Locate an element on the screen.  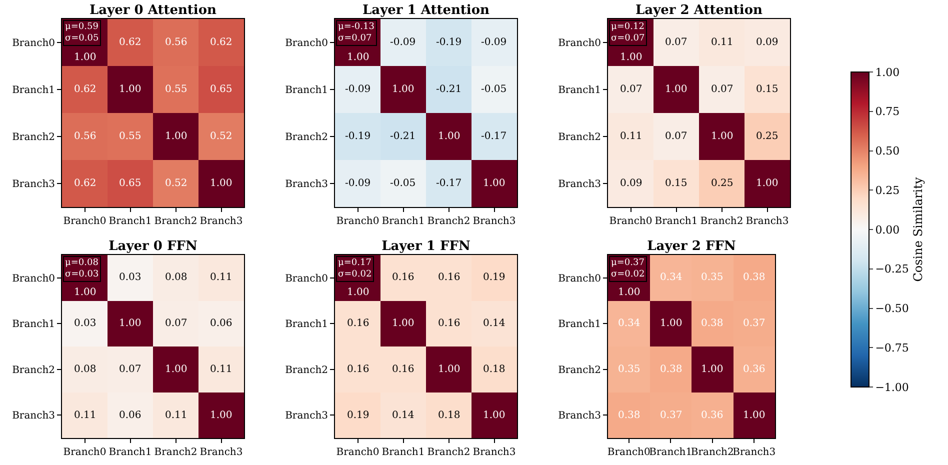
data-label: -0.21 is located at coordinates (403, 136).